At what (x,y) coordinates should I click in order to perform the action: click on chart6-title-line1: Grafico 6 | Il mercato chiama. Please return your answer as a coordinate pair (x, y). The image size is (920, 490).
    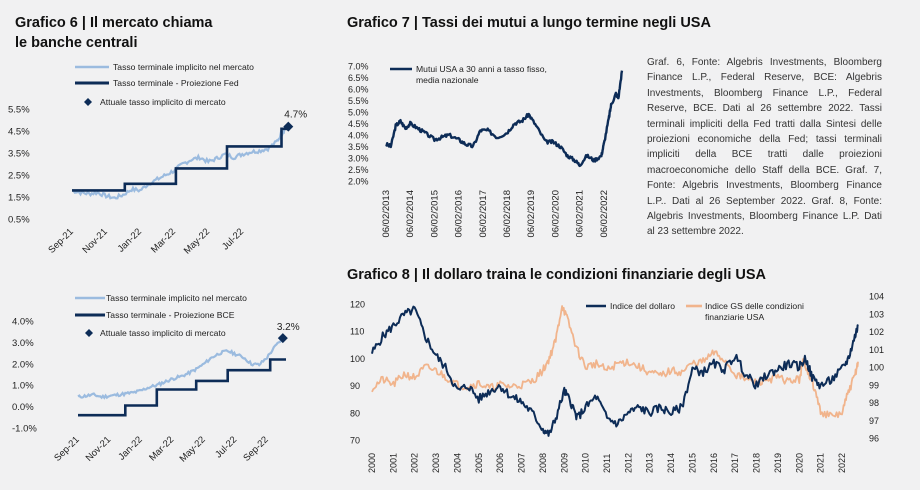
    Looking at the image, I should click on (114, 23).